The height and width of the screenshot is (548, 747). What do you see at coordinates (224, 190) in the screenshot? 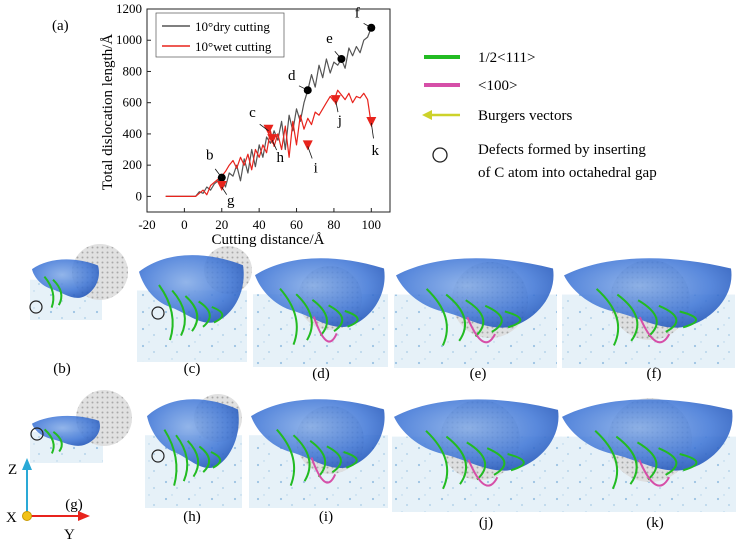
I see `marker-leader-g` at bounding box center [224, 190].